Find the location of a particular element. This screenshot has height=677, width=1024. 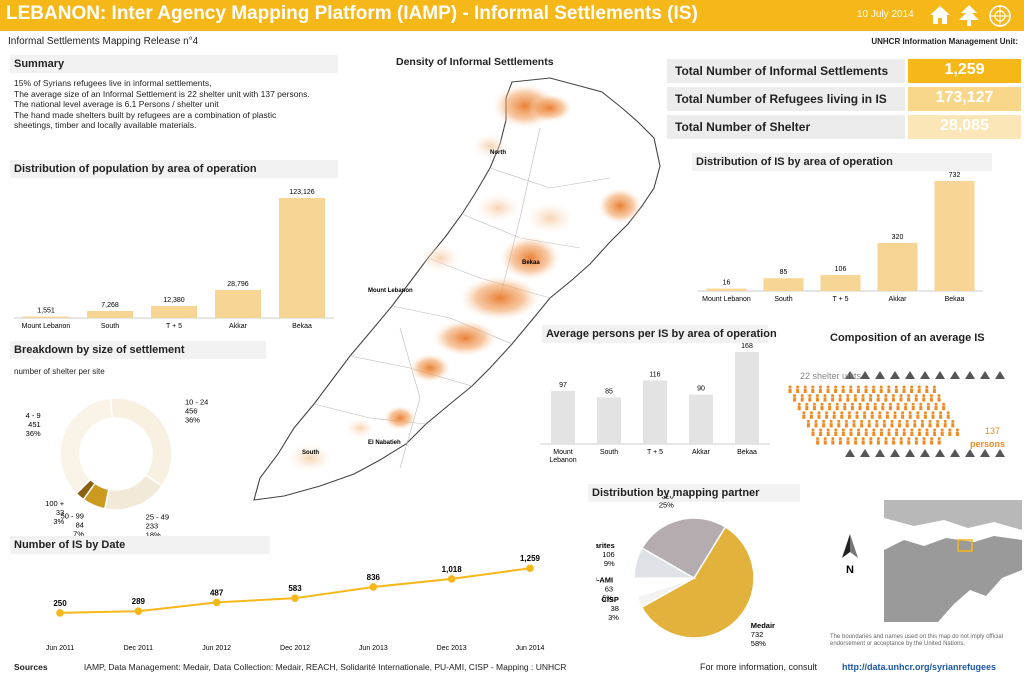

point-label: 1,018 is located at coordinates (452, 569).